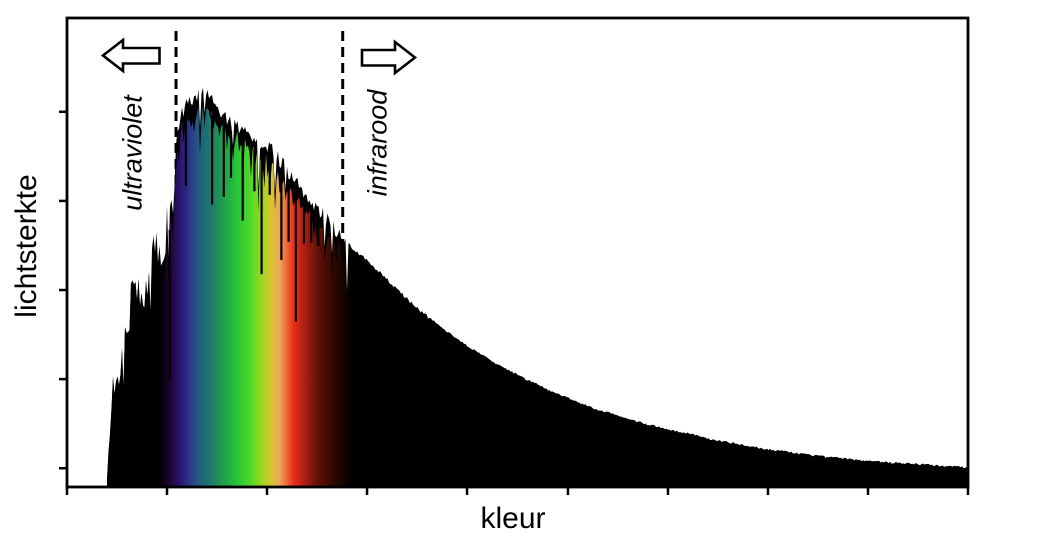  Describe the element at coordinates (130, 55) in the screenshot. I see `ultraviolet-arrow-left-icon` at that location.